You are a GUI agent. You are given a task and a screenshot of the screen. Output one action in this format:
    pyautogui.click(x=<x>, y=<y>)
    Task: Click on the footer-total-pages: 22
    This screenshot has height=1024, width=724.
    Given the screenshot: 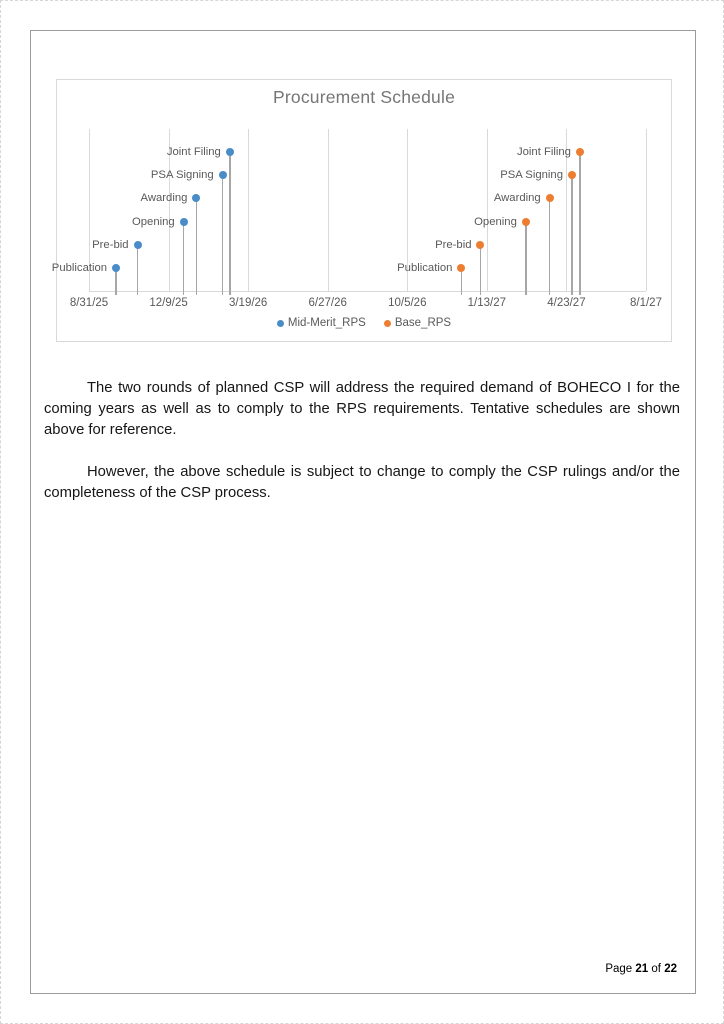 What is the action you would take?
    pyautogui.click(x=670, y=969)
    